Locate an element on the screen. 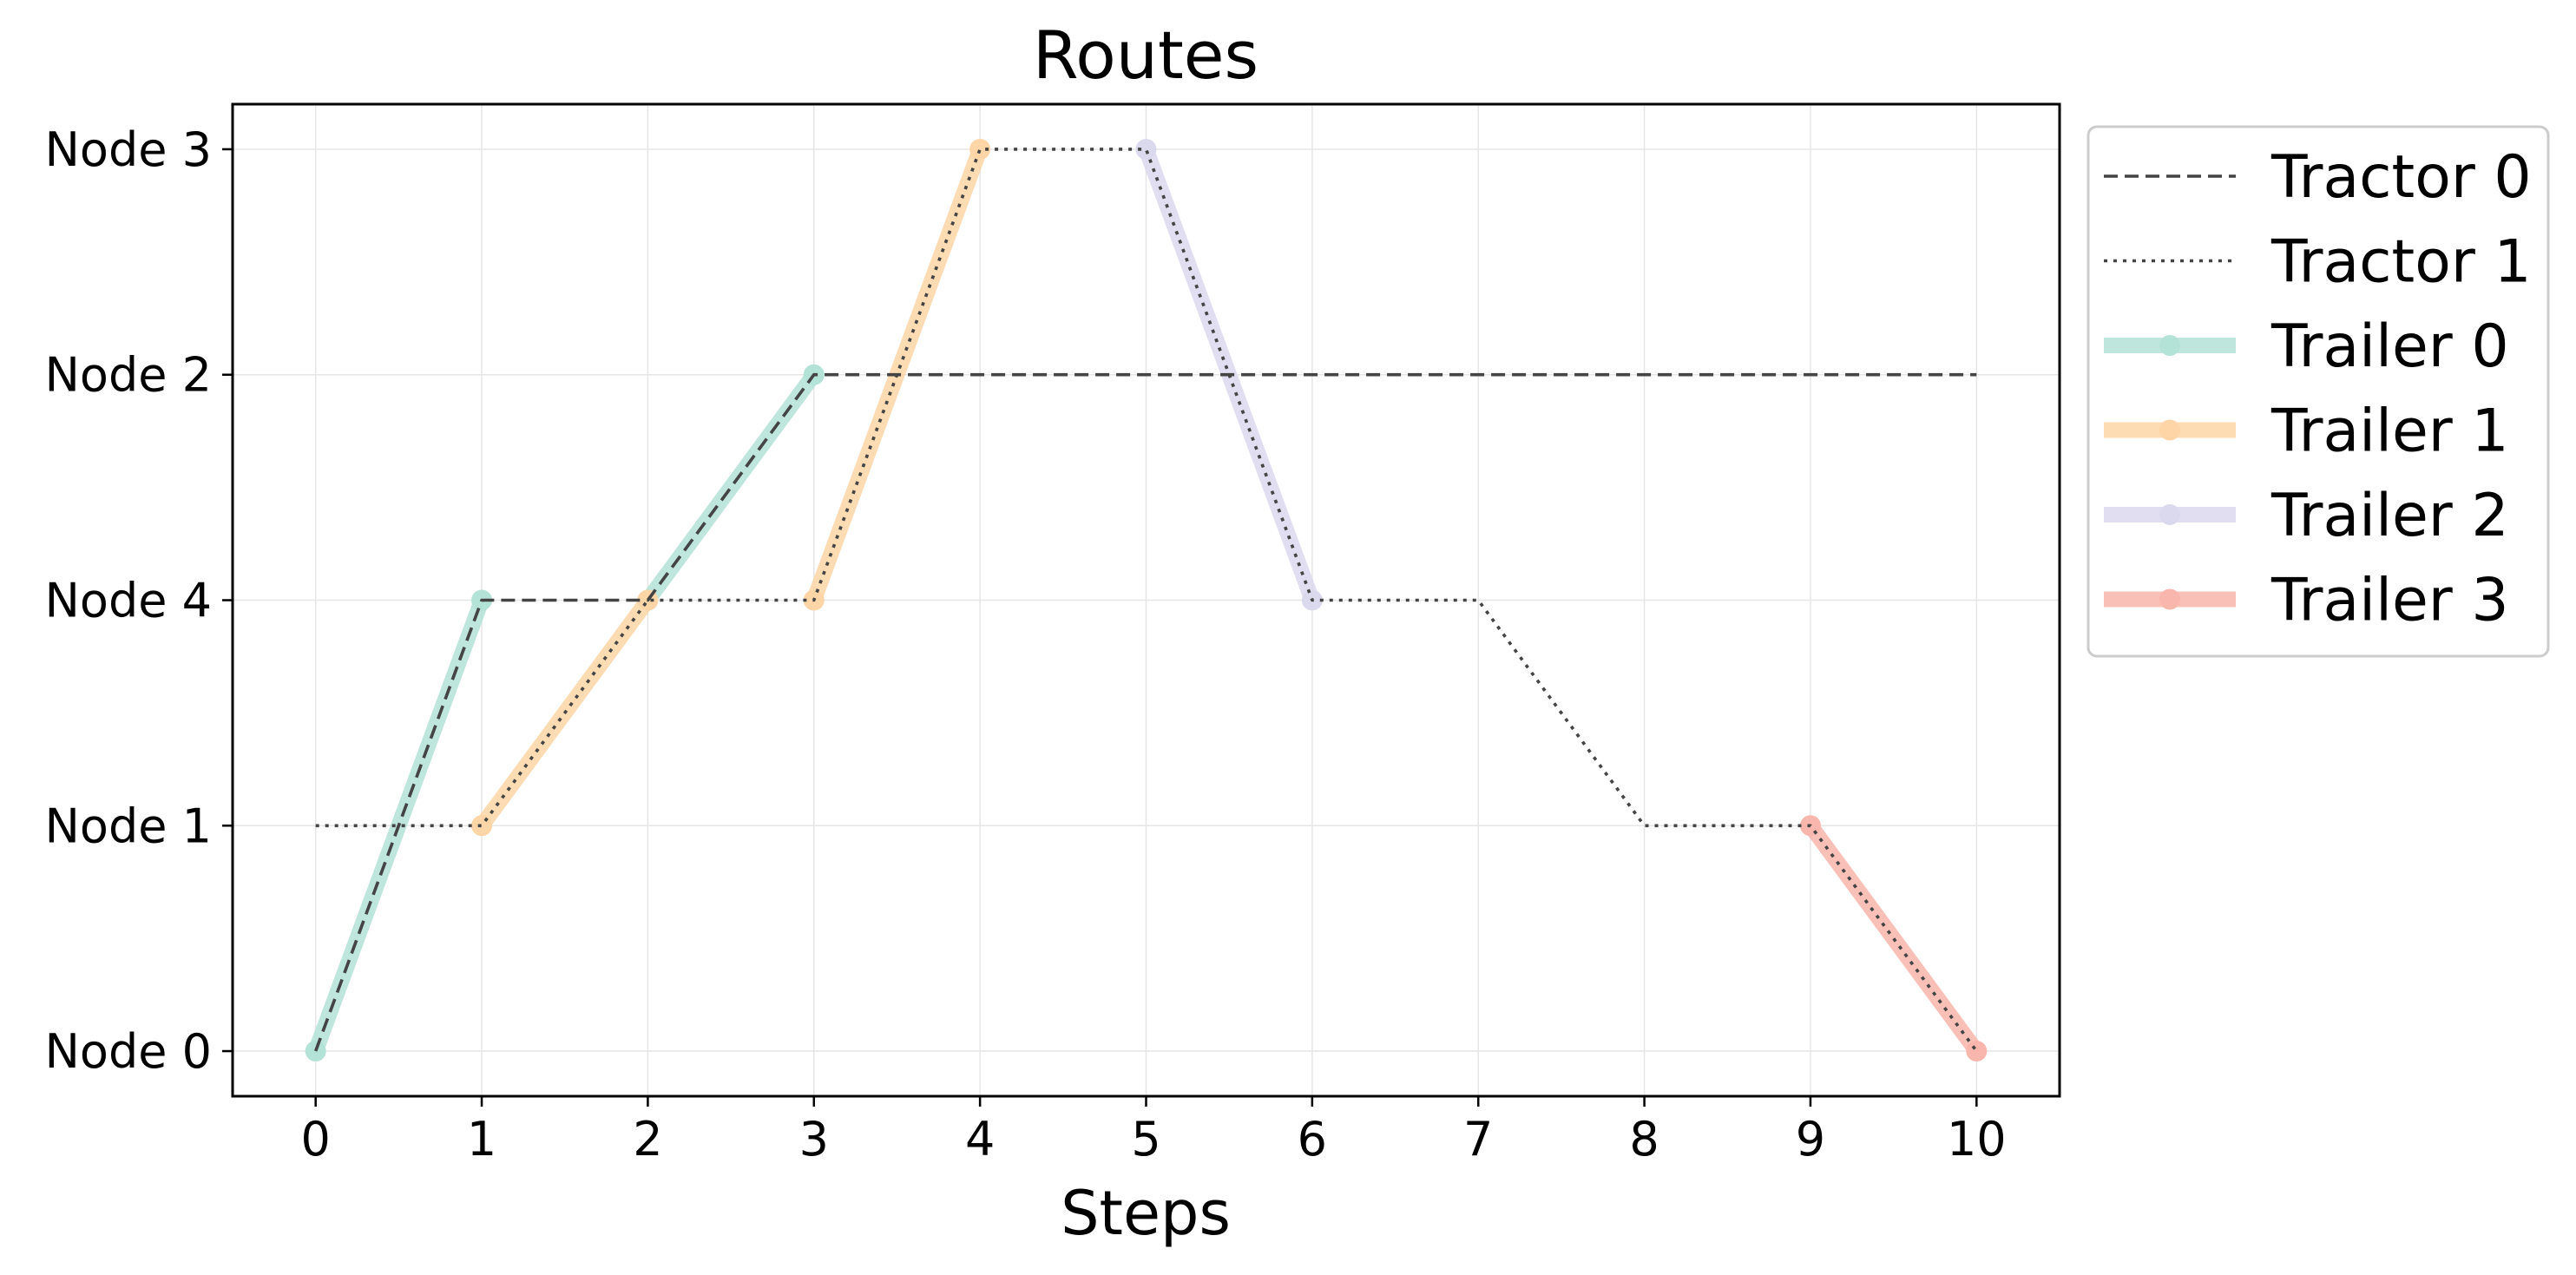 The width and height of the screenshot is (2576, 1275). legend-tractor-1-label: Tractor 1 is located at coordinates (2401, 262).